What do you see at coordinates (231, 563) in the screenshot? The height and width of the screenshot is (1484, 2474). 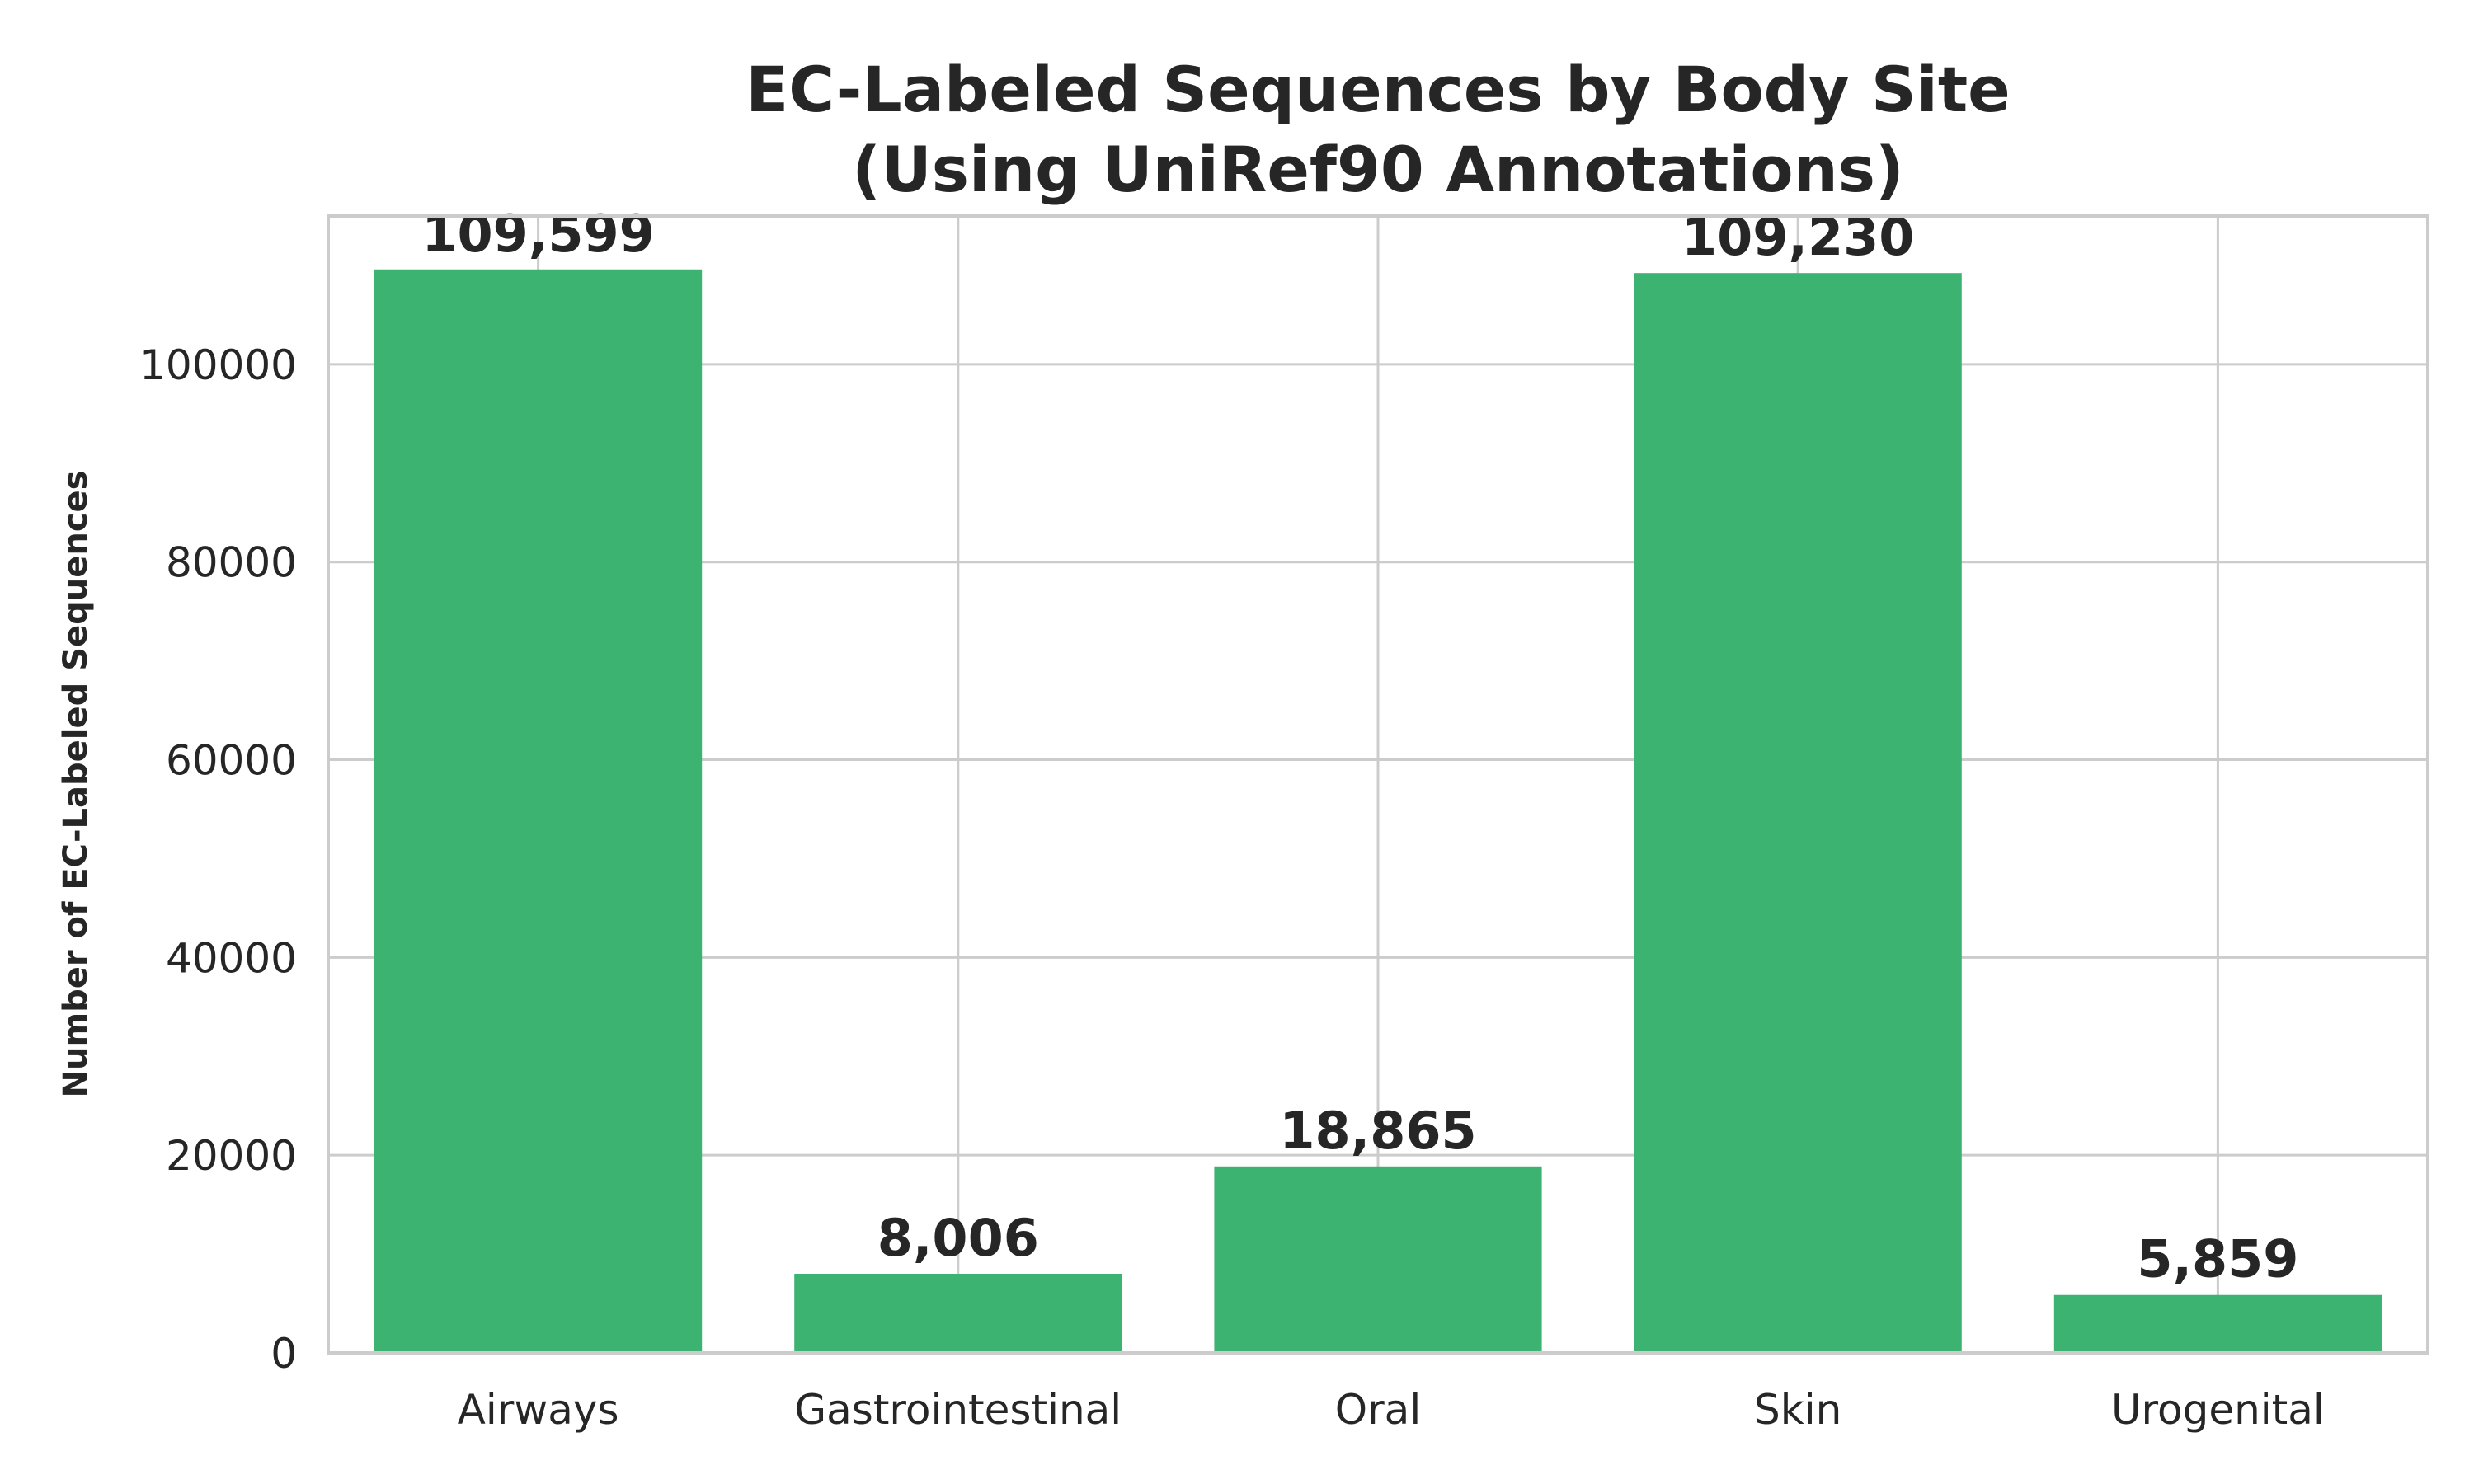 I see `y-tick-label: 80000` at bounding box center [231, 563].